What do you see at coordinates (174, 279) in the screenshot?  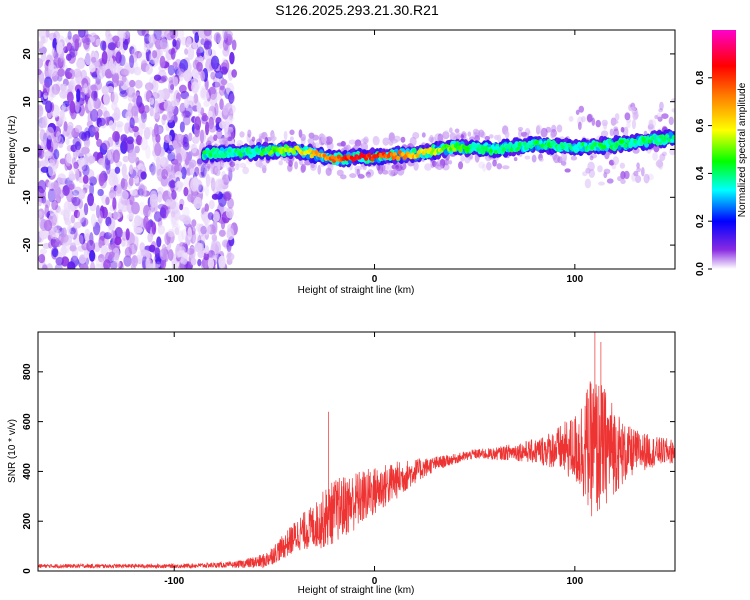 I see `x-tick-label: -100` at bounding box center [174, 279].